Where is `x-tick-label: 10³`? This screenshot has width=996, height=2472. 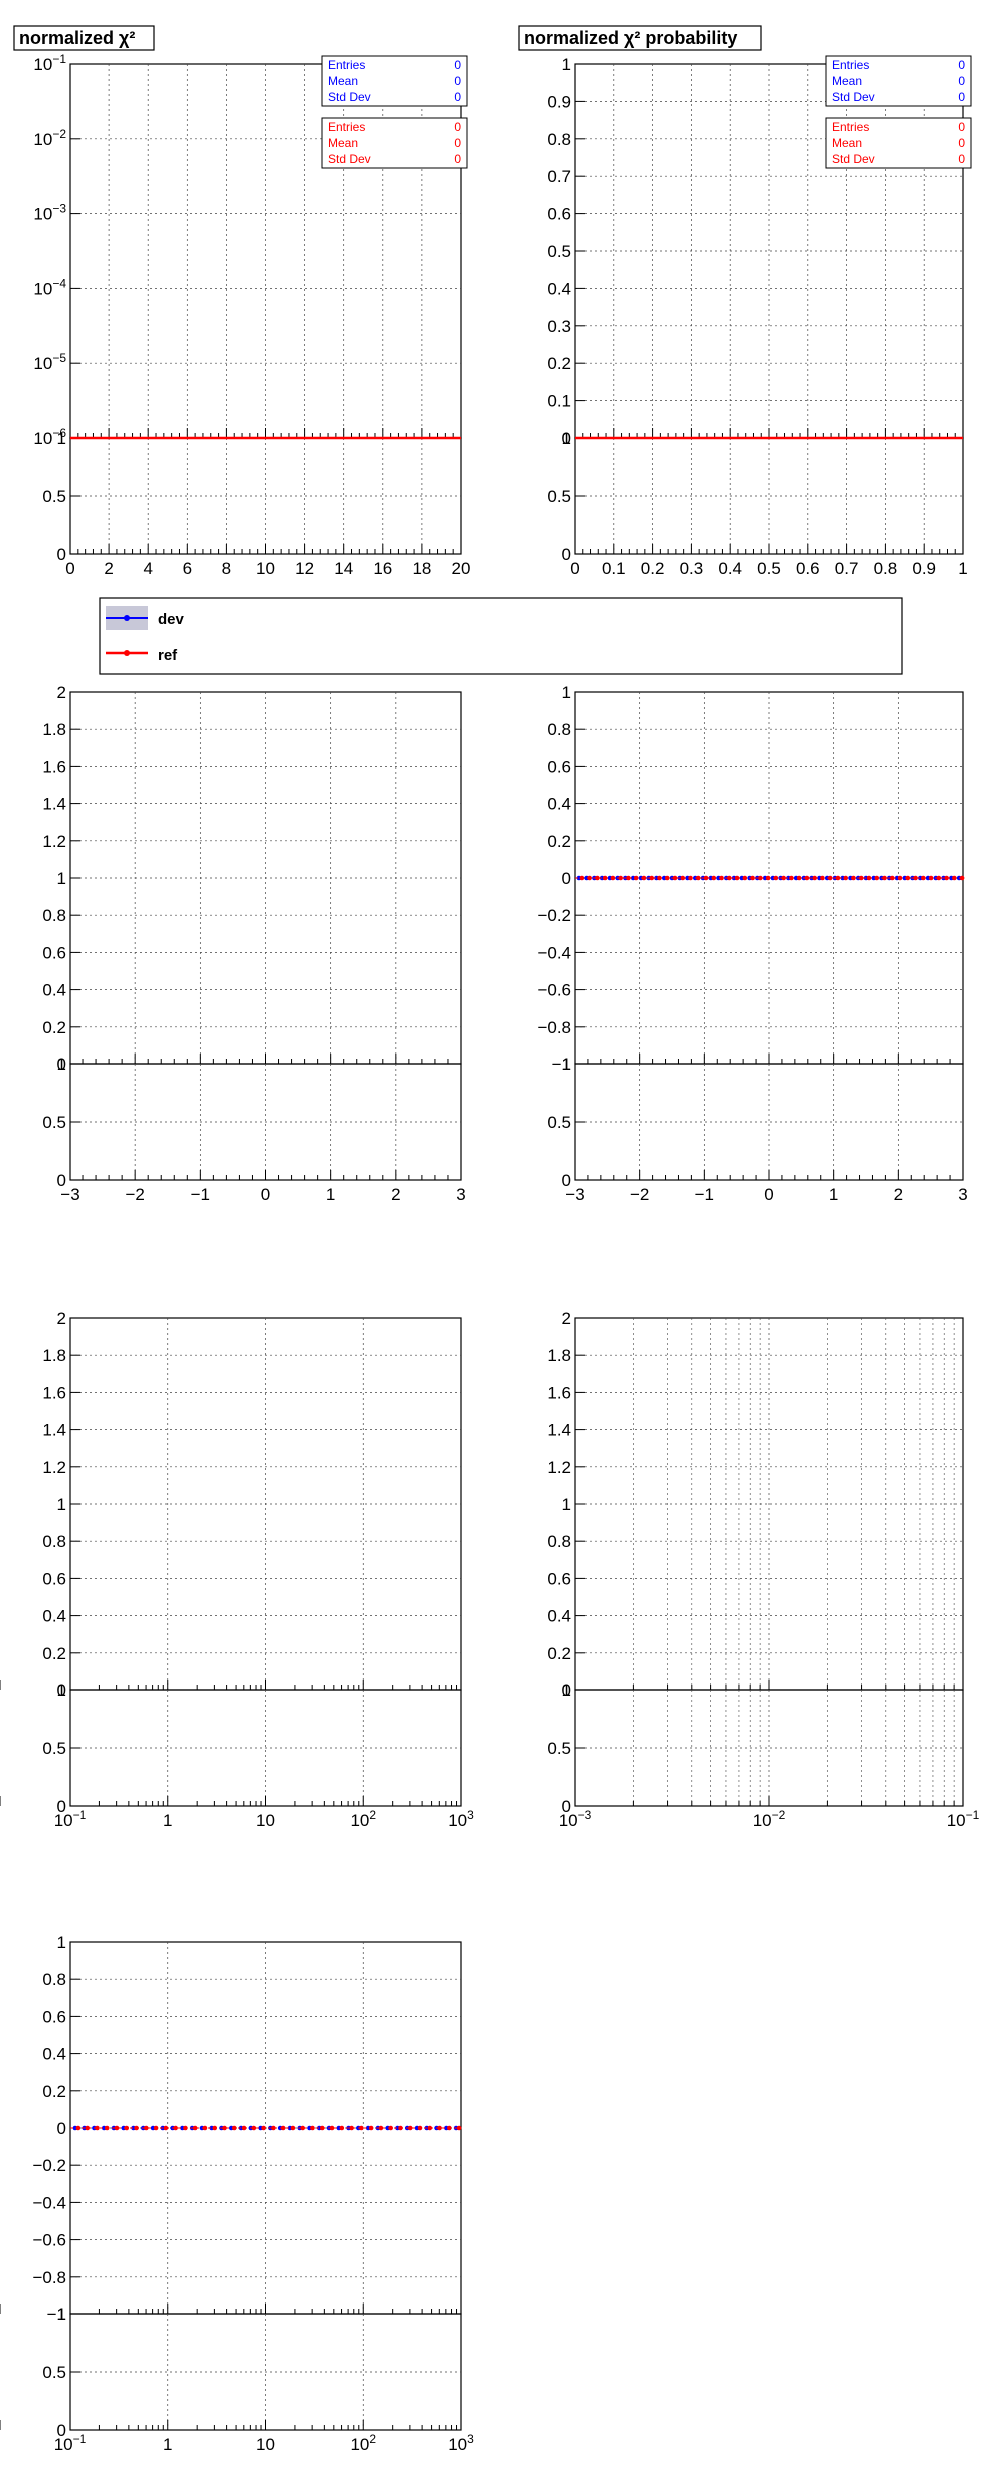
x-tick-label: 10³ is located at coordinates (461, 2443).